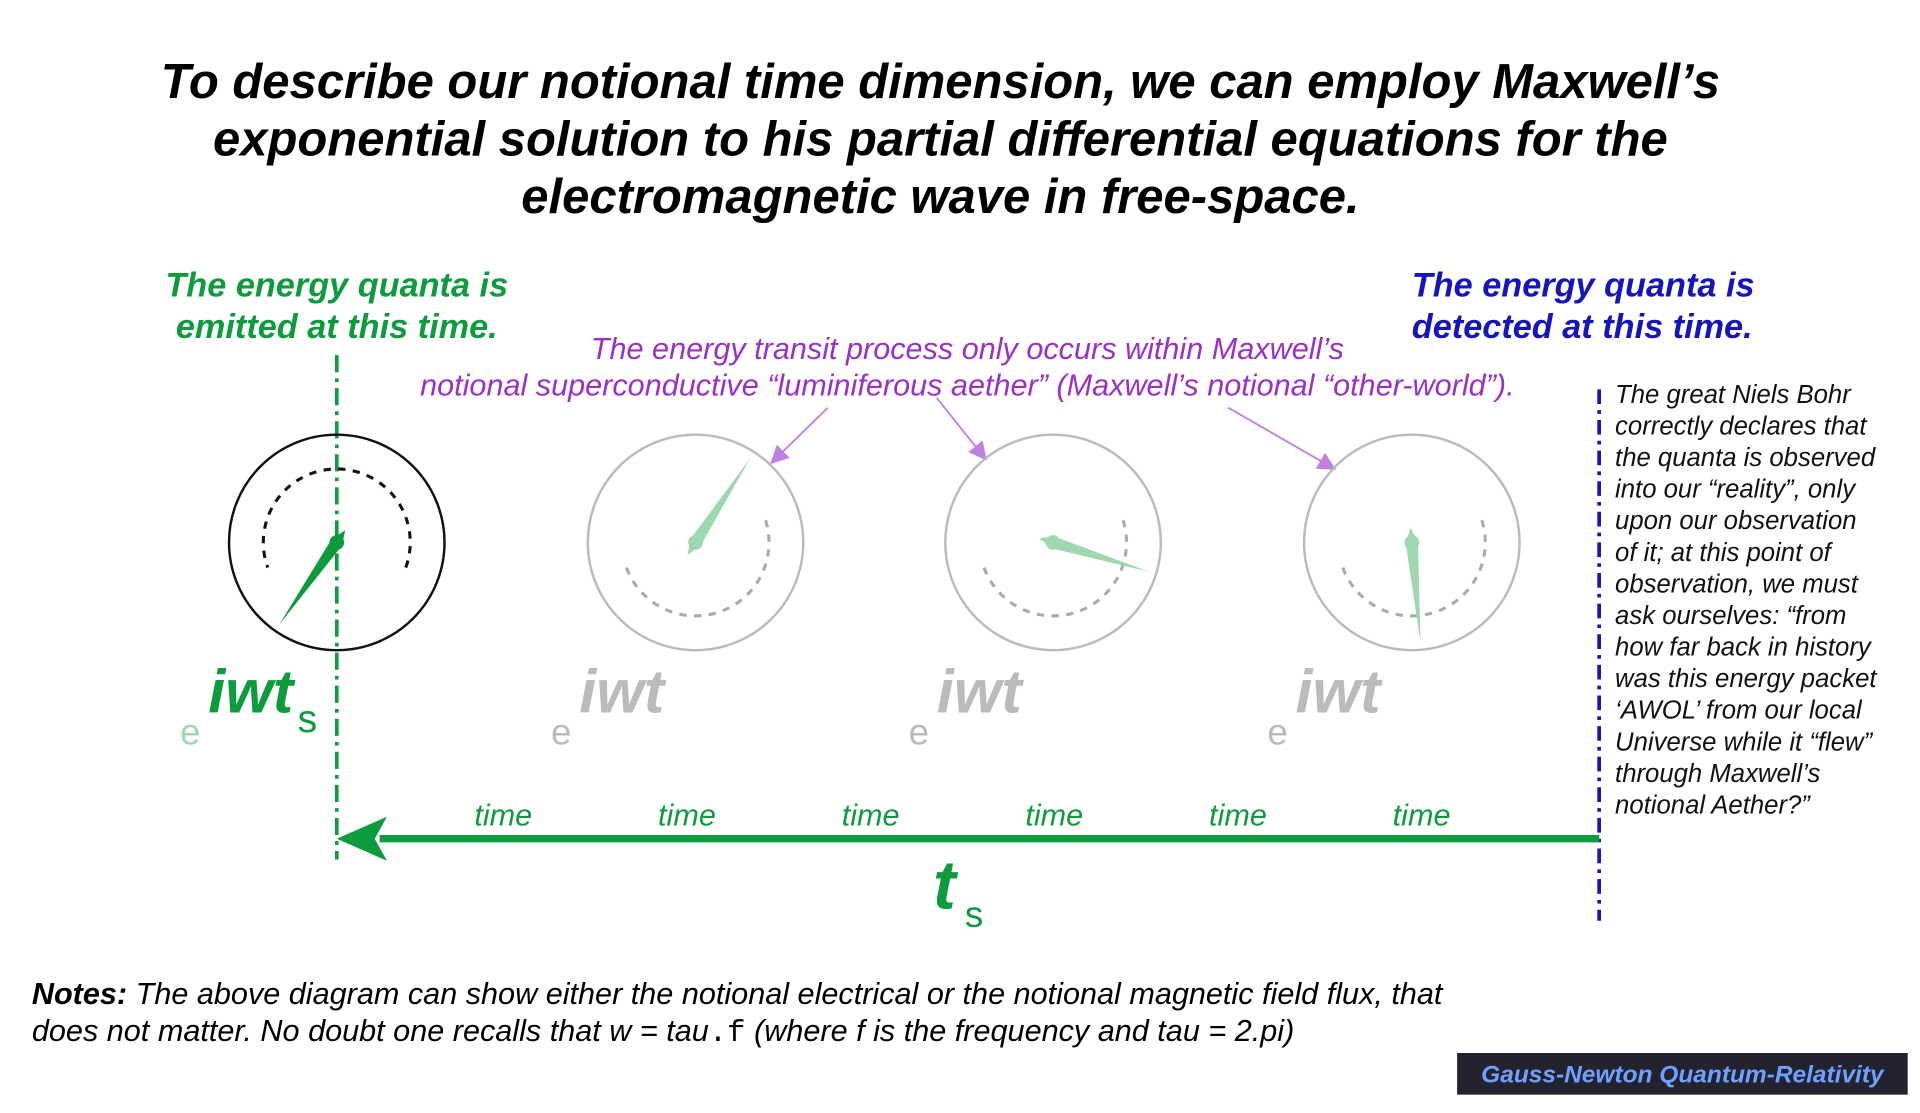 This screenshot has height=1113, width=1920. What do you see at coordinates (337, 327) in the screenshot?
I see `emitted-label: emitted at this time.` at bounding box center [337, 327].